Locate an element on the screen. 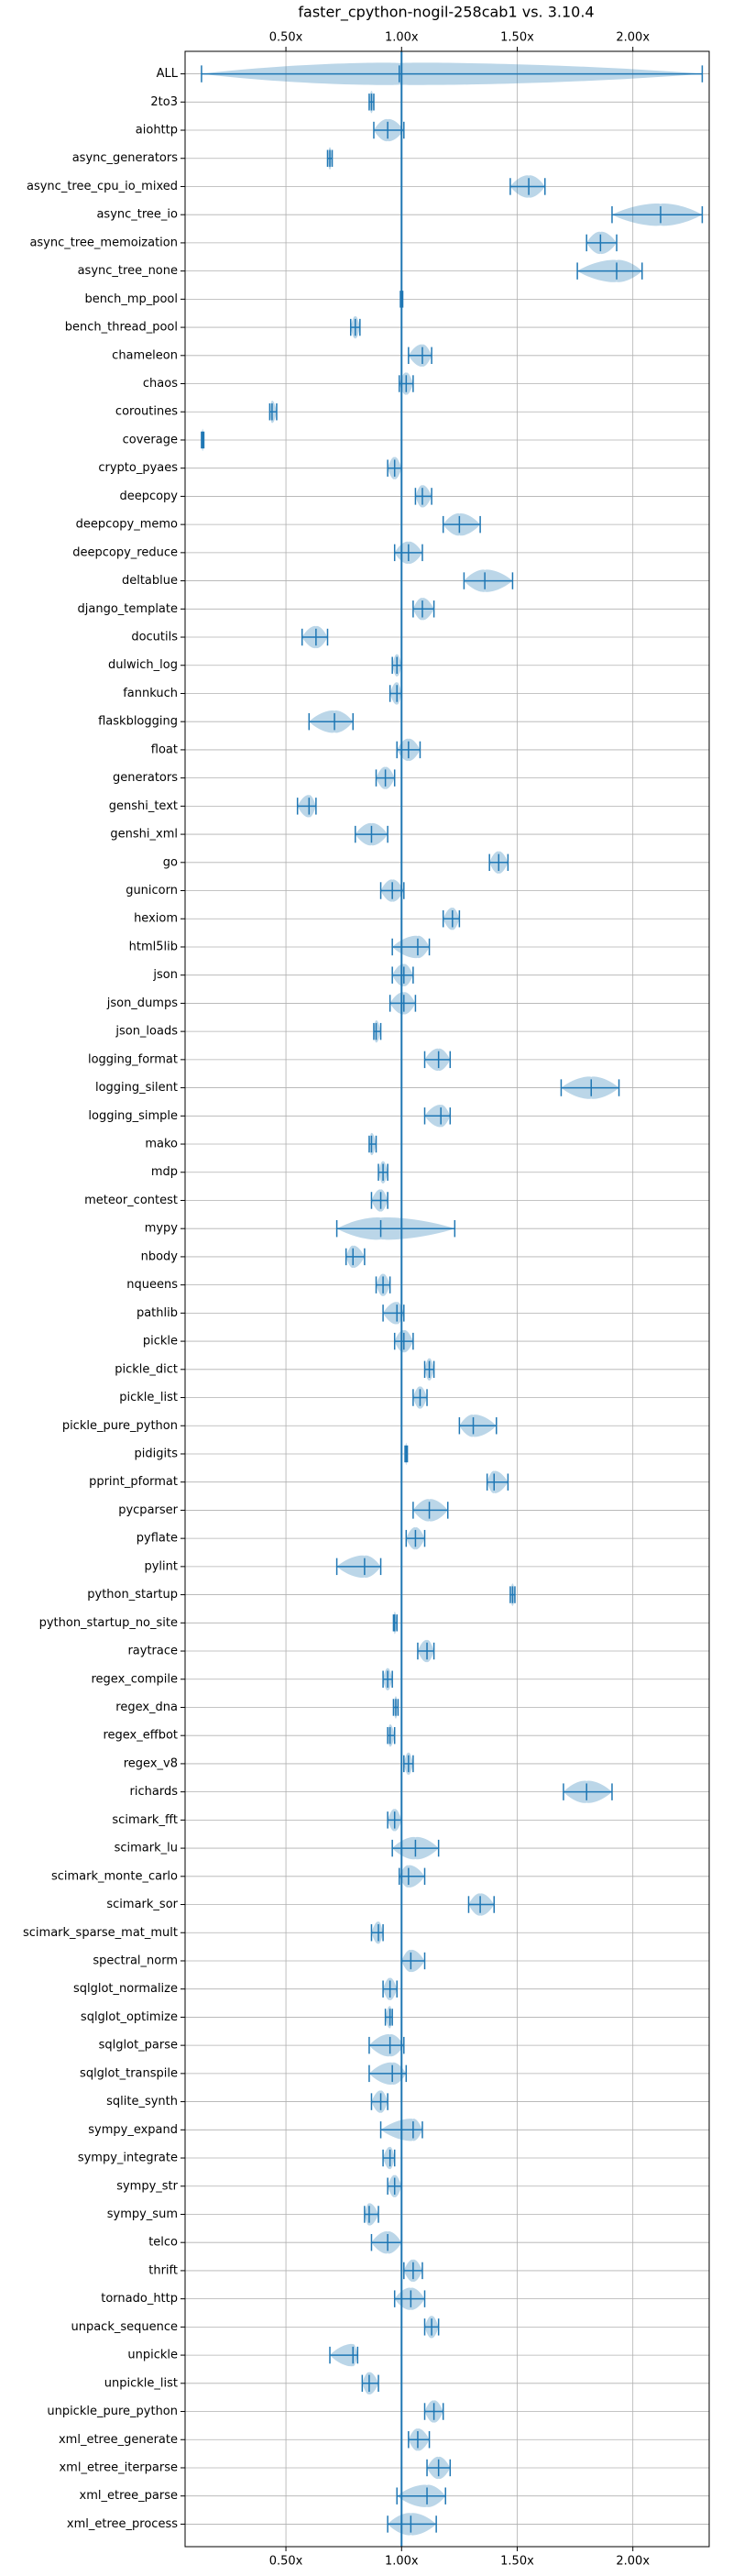 The width and height of the screenshot is (733, 2576). y-tick-label: mypy is located at coordinates (162, 1229).